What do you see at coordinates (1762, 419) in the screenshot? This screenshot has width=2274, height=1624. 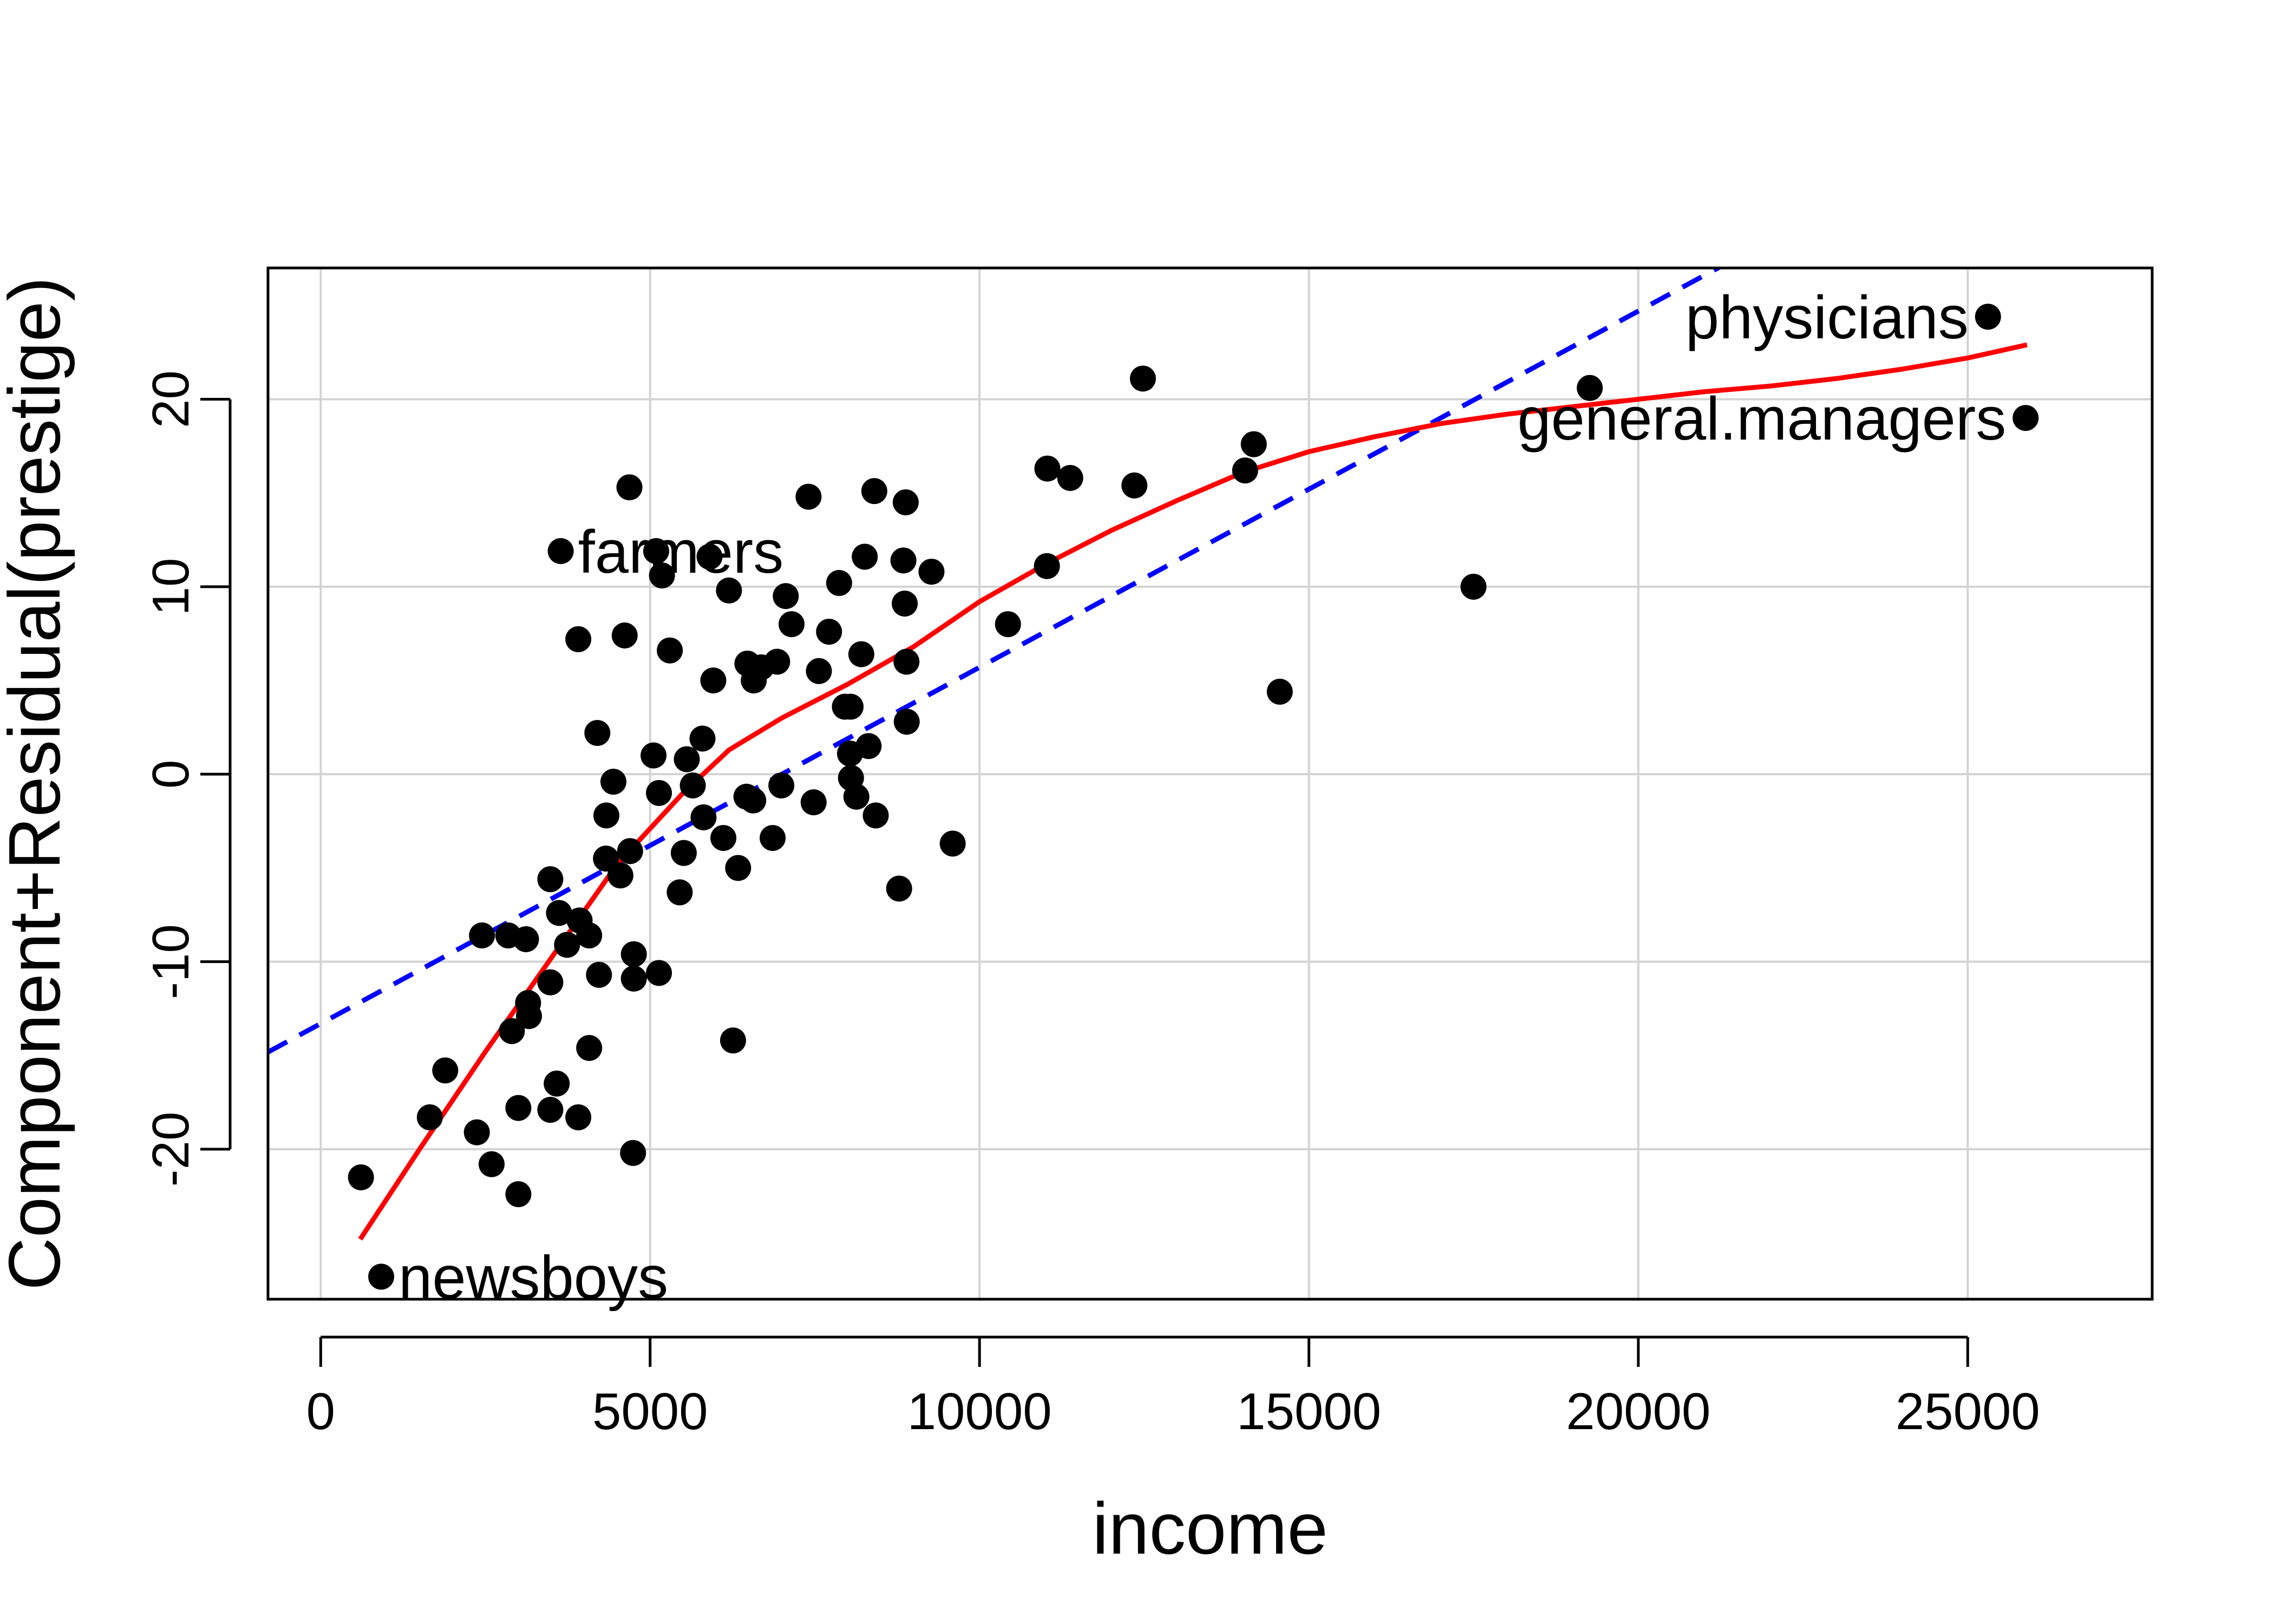 I see `point-label: general.managers` at bounding box center [1762, 419].